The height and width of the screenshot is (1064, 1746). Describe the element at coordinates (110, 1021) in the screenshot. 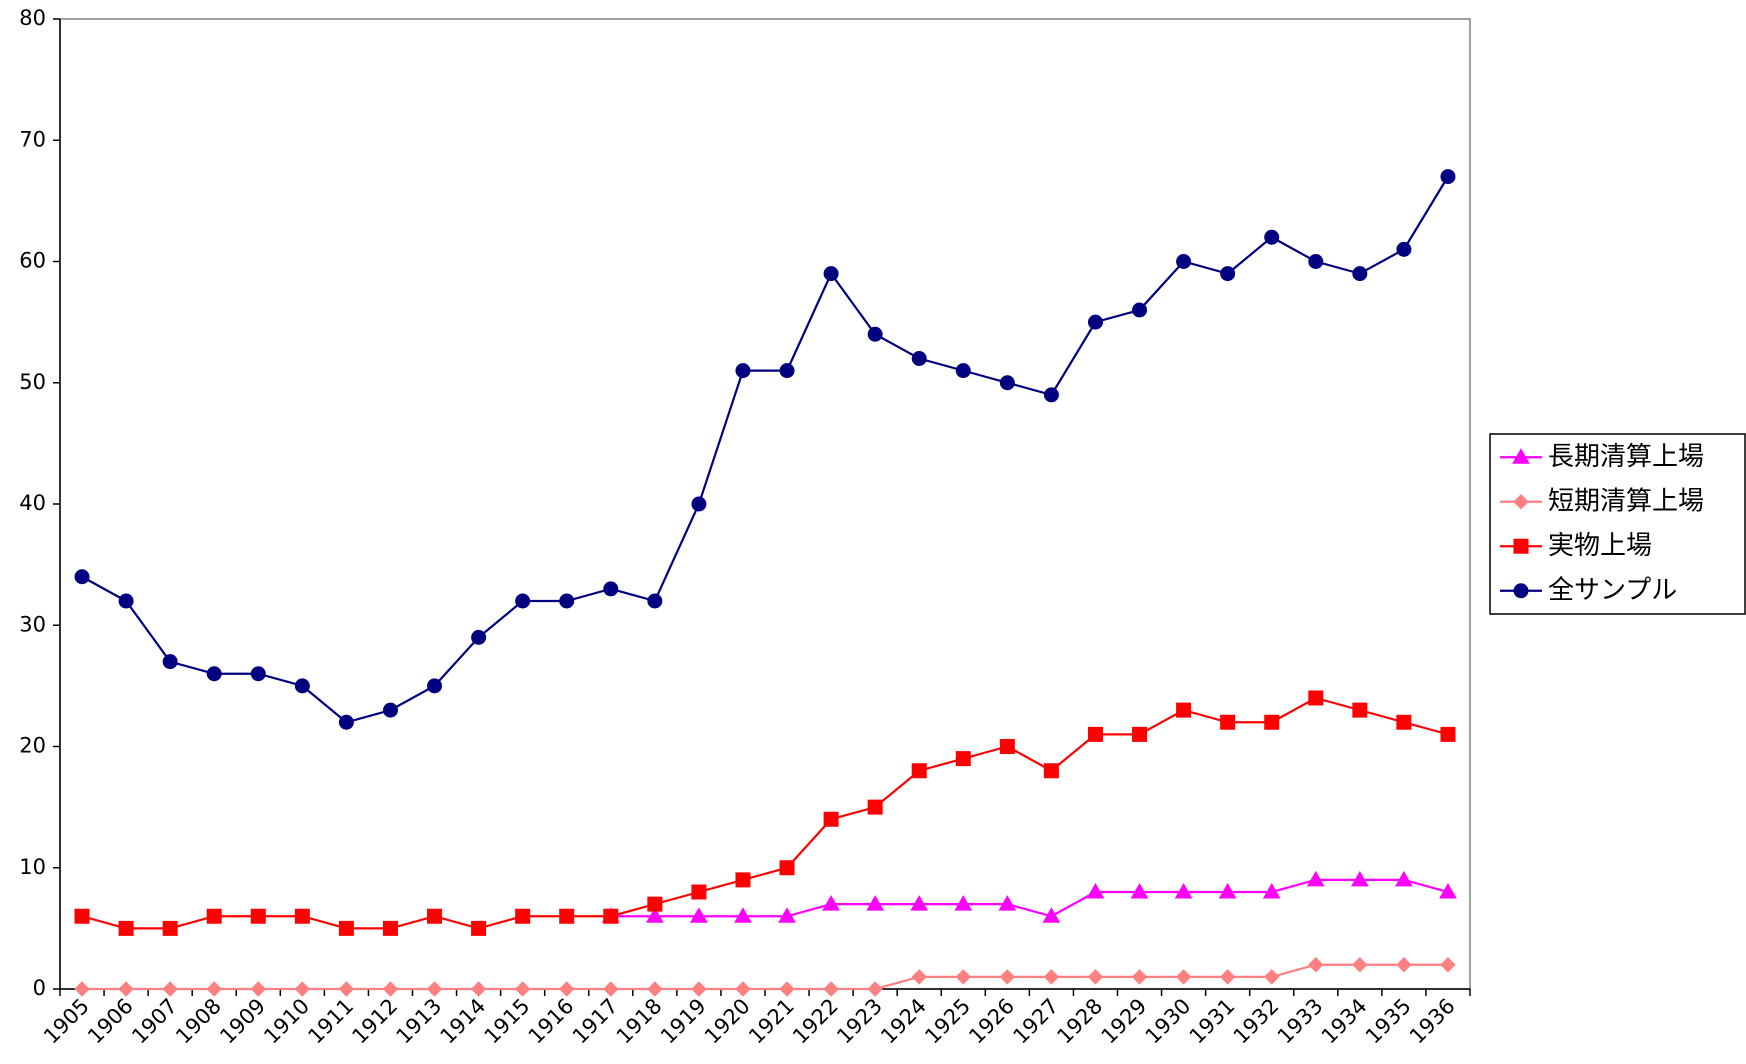

I see `x-tick-label: 1906` at that location.